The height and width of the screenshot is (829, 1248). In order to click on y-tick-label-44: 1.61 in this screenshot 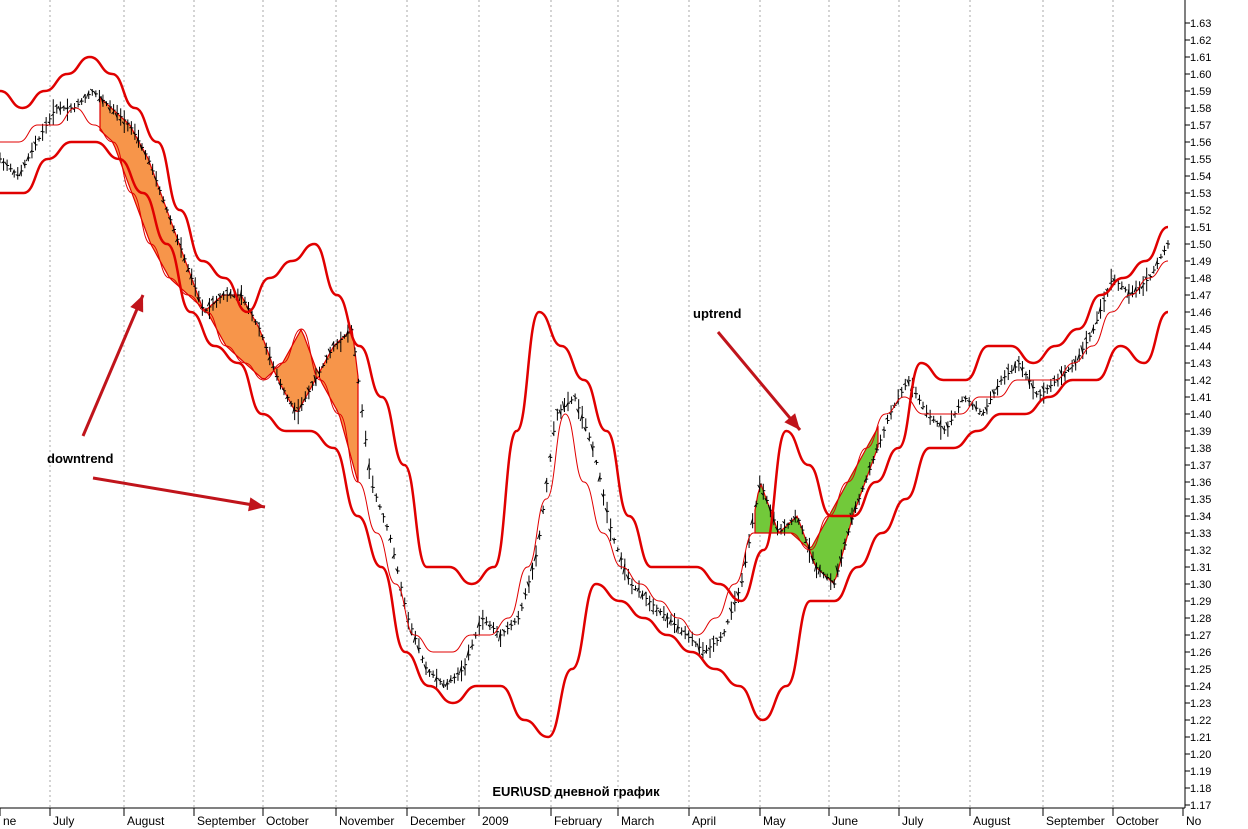, I will do `click(1200, 58)`.